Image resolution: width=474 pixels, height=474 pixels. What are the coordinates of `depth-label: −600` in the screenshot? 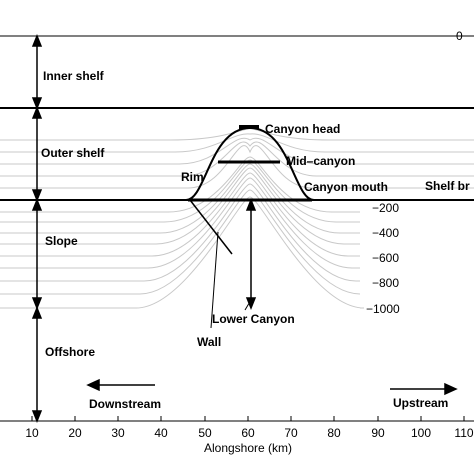 It's located at (385, 258).